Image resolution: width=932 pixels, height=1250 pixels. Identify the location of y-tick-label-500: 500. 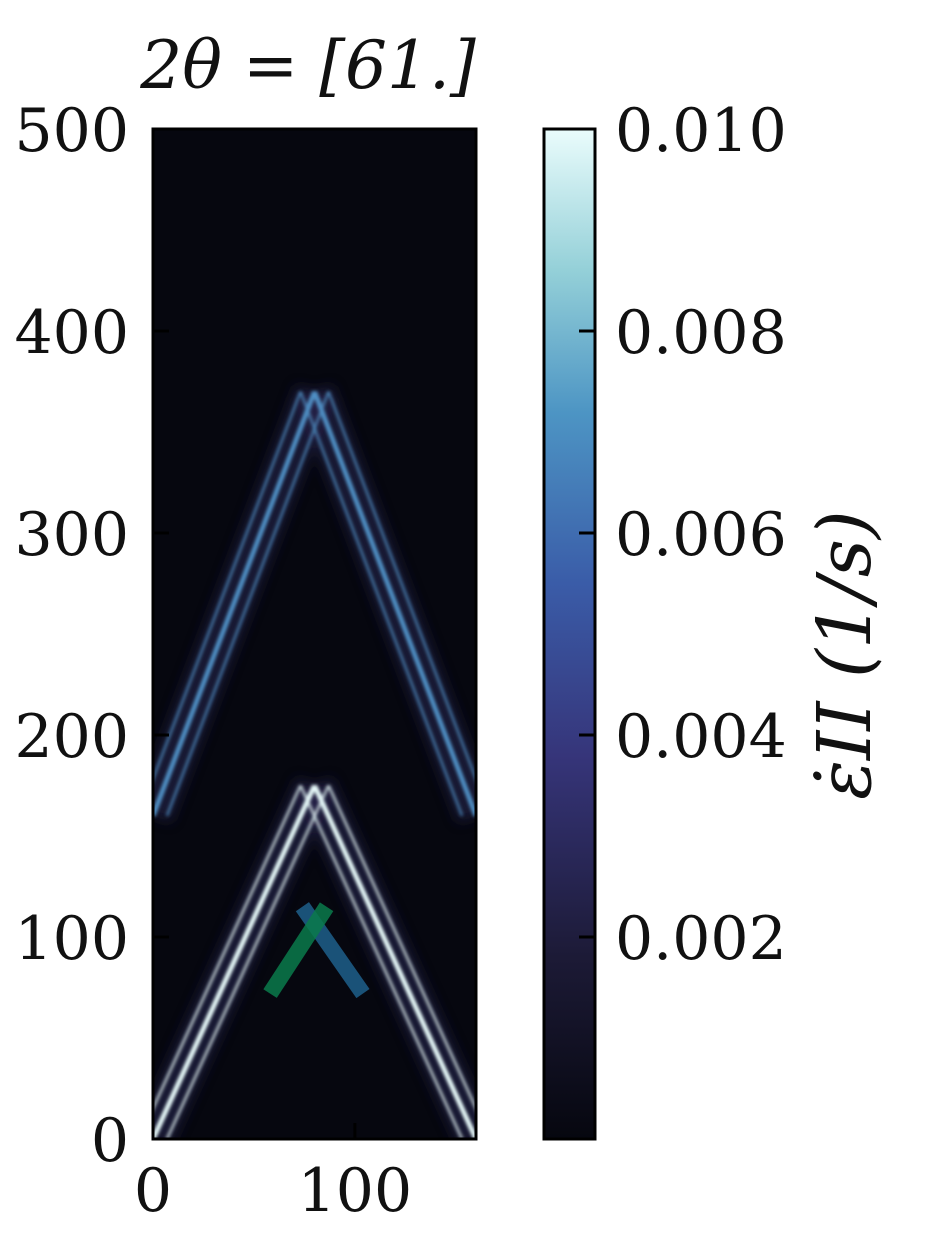
(71, 131).